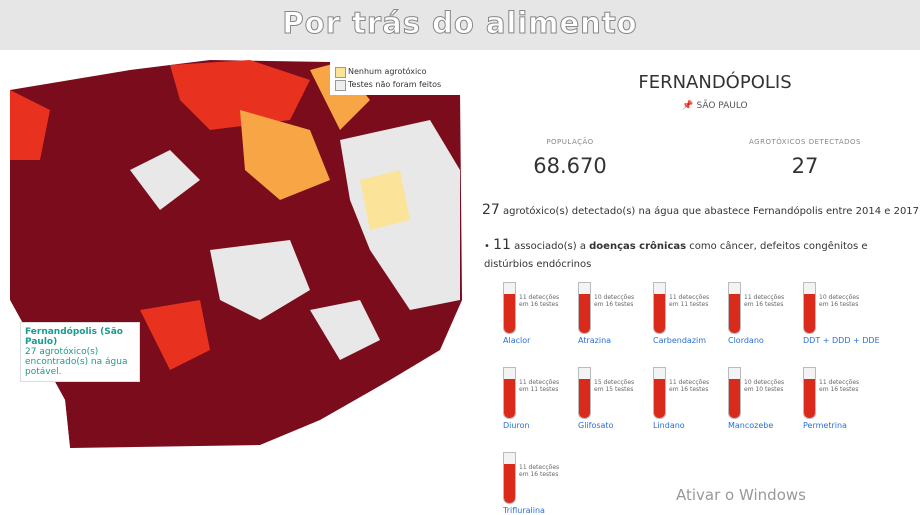  I want to click on tube-name: Mancozebe, so click(751, 425).